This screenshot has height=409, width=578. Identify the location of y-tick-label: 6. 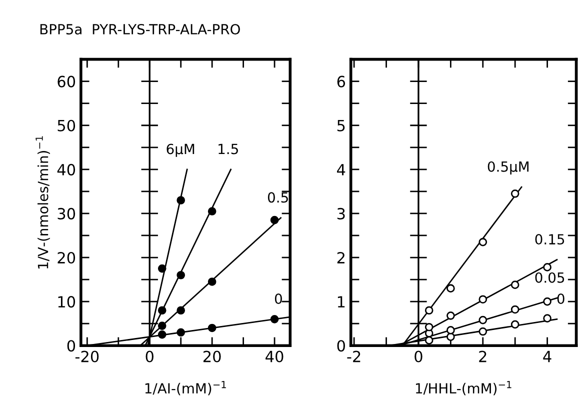
(341, 82).